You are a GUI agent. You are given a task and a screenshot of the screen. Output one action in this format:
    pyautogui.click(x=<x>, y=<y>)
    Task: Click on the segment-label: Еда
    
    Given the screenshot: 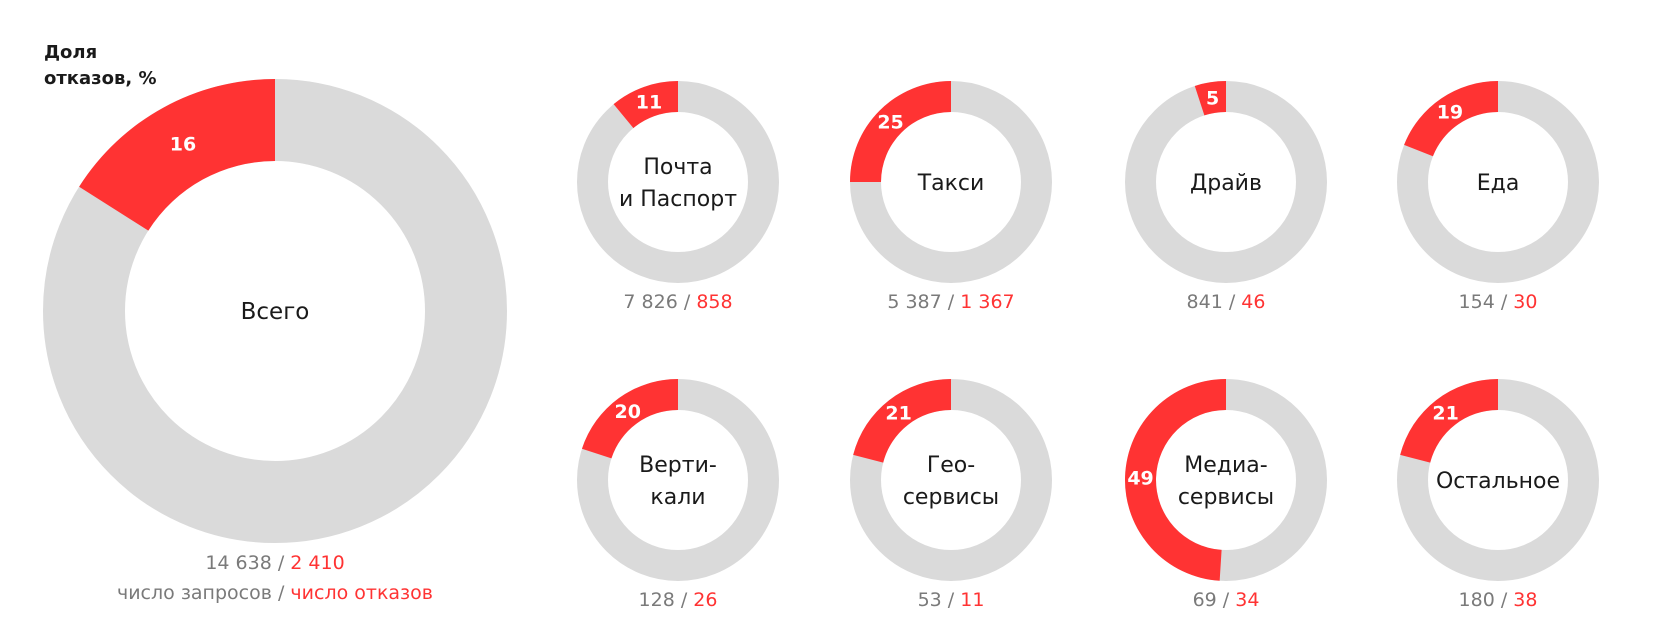 What is the action you would take?
    pyautogui.click(x=1498, y=183)
    